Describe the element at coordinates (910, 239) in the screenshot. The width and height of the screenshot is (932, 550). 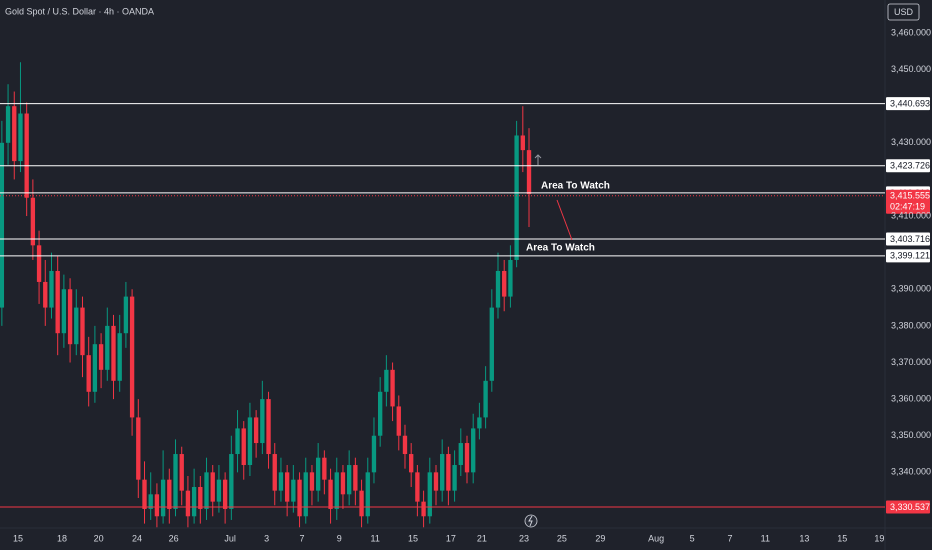
I see `level-label: 3,403.716` at that location.